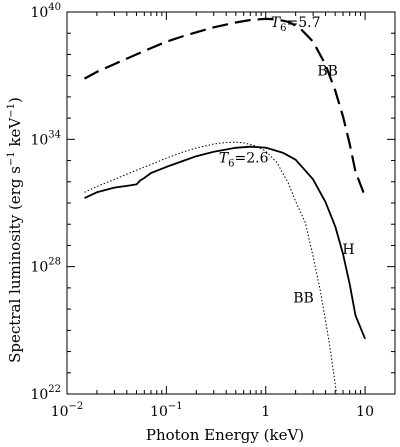  Describe the element at coordinates (11, 158) in the screenshot. I see `y-axis-label-exp1: −1` at that location.